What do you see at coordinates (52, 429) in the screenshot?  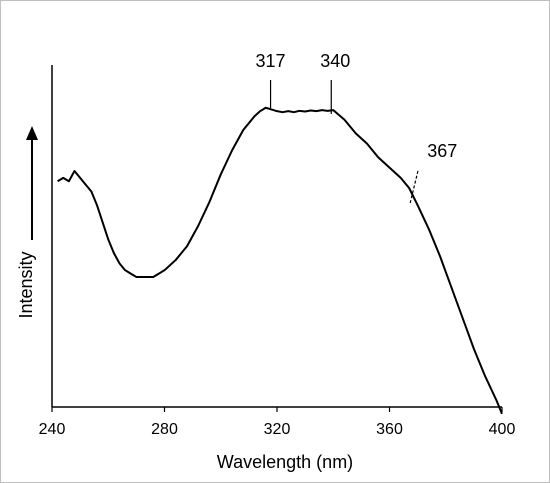 I see `x-tick-label: 240` at bounding box center [52, 429].